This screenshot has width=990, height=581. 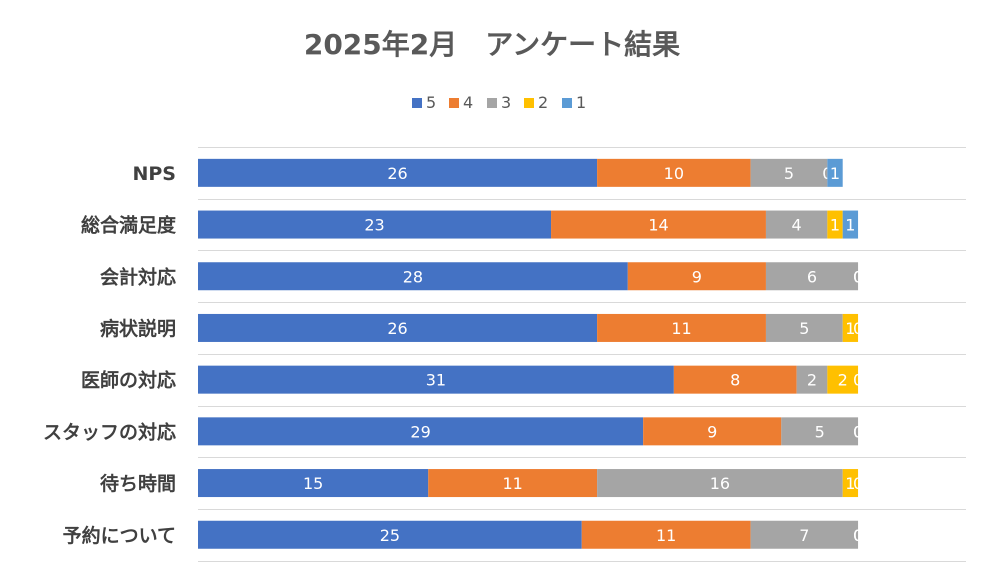 I want to click on data-label-5: 28, so click(x=413, y=276).